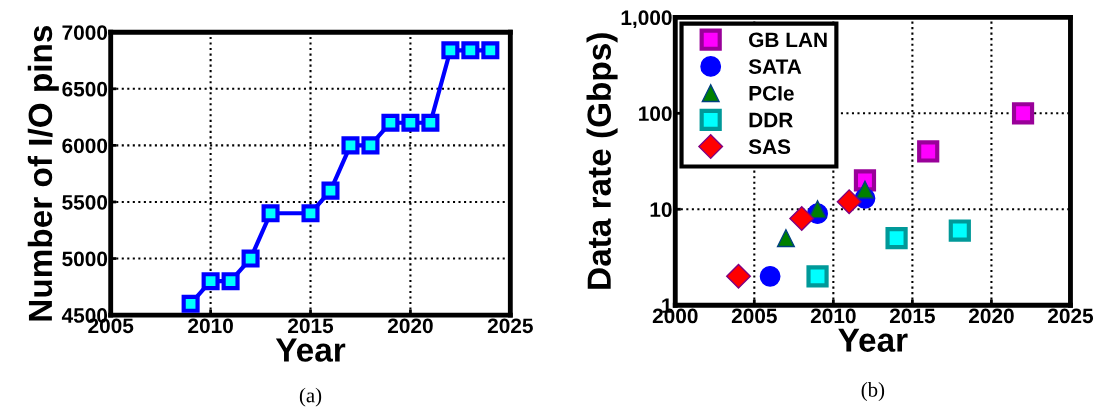  Describe the element at coordinates (788, 40) in the screenshot. I see `legend-label: GB LAN` at that location.